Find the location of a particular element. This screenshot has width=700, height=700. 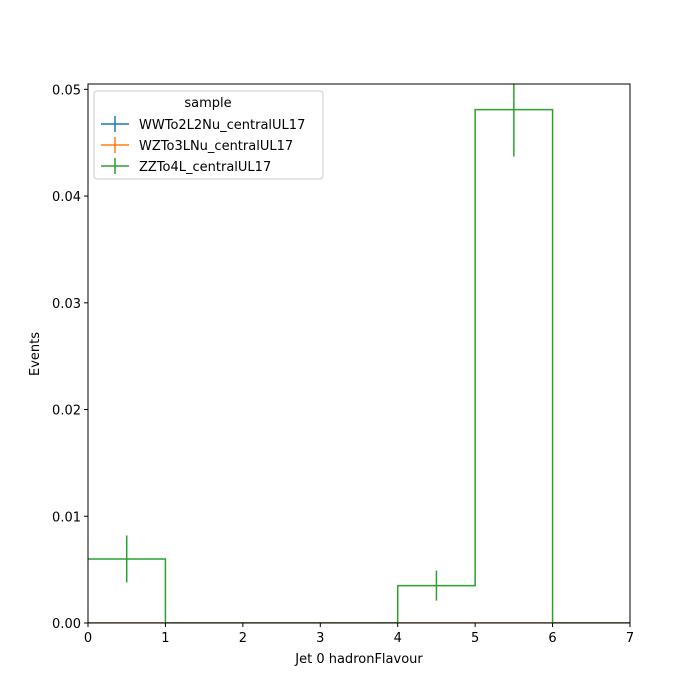

x-axis: 0 1 2 3 4 5 6 7 is located at coordinates (359, 634).